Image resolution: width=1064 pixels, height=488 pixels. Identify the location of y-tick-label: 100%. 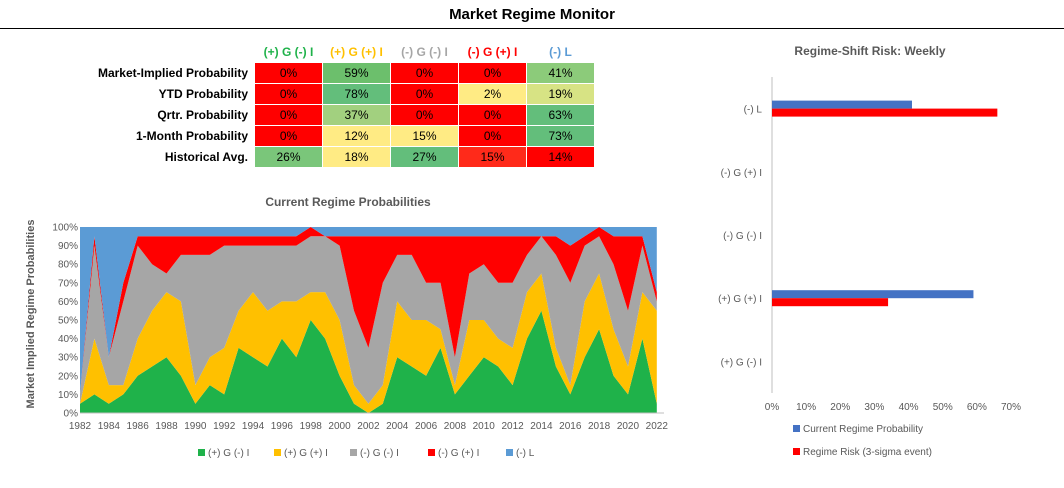
(65, 228).